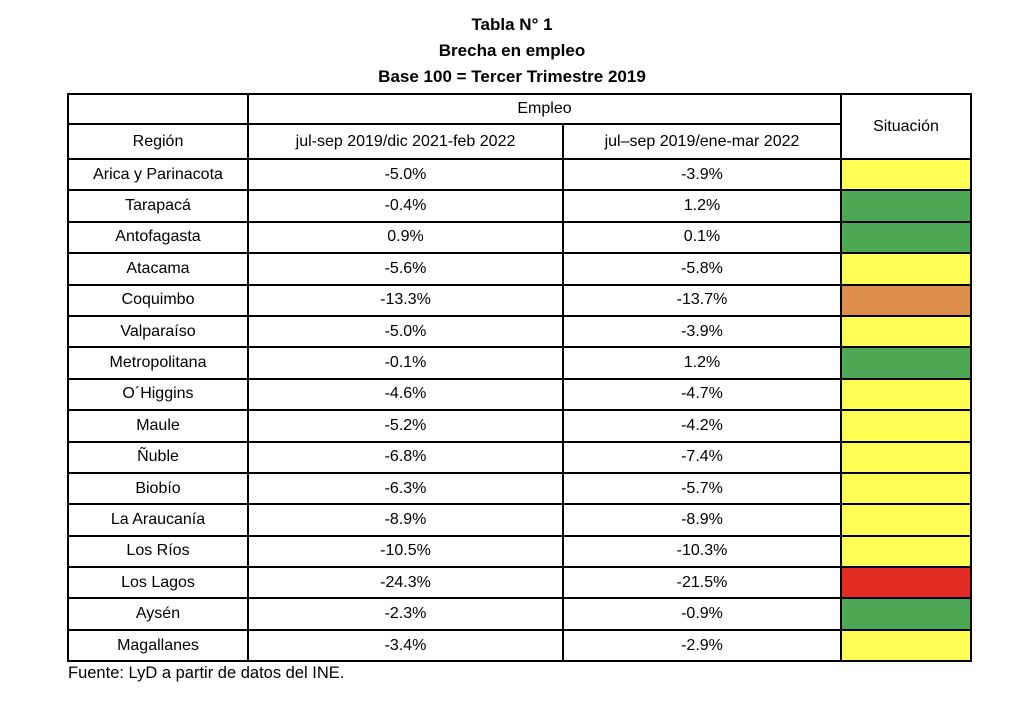 The image size is (1024, 713). What do you see at coordinates (702, 551) in the screenshot?
I see `value-cell-period2: -10.3%` at bounding box center [702, 551].